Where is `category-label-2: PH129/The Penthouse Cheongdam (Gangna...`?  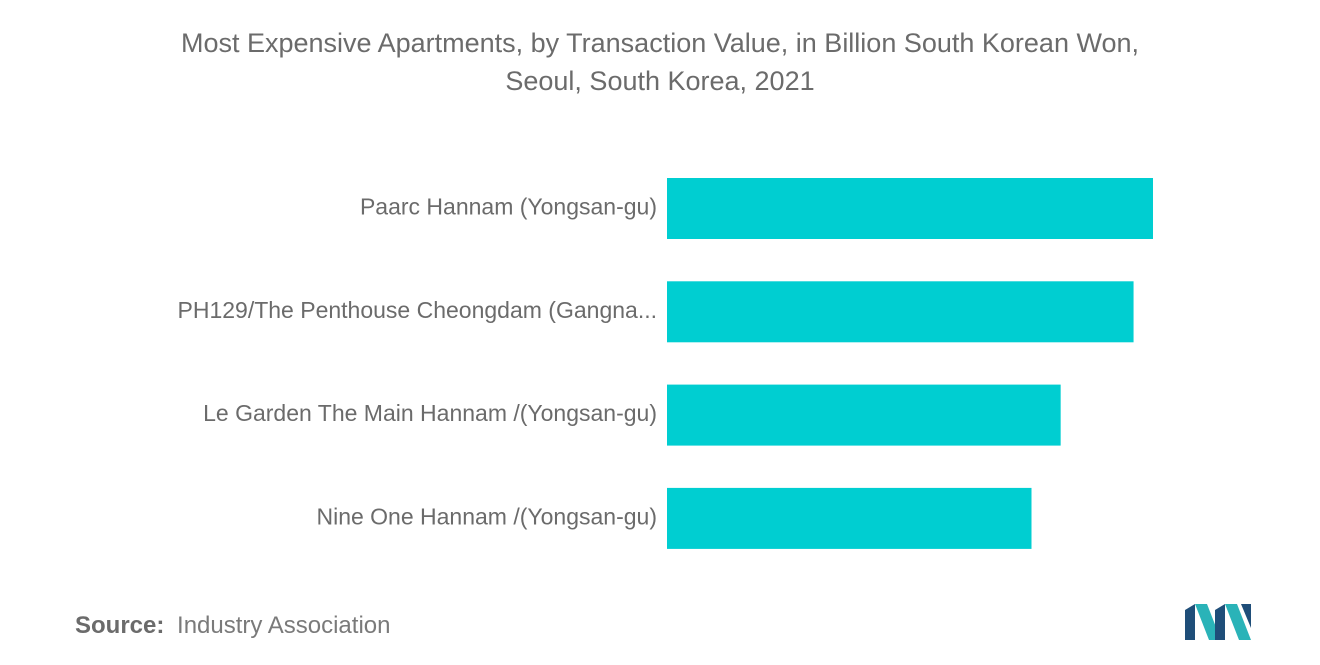
category-label-2: PH129/The Penthouse Cheongdam (Gangna... is located at coordinates (418, 310).